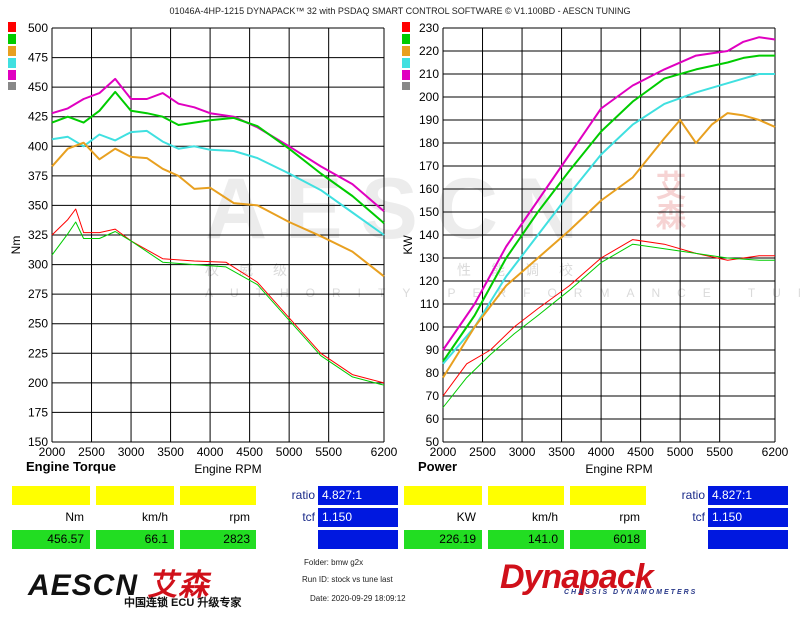 The height and width of the screenshot is (617, 800). What do you see at coordinates (38, 176) in the screenshot?
I see `torque-ytick-label: 375` at bounding box center [38, 176].